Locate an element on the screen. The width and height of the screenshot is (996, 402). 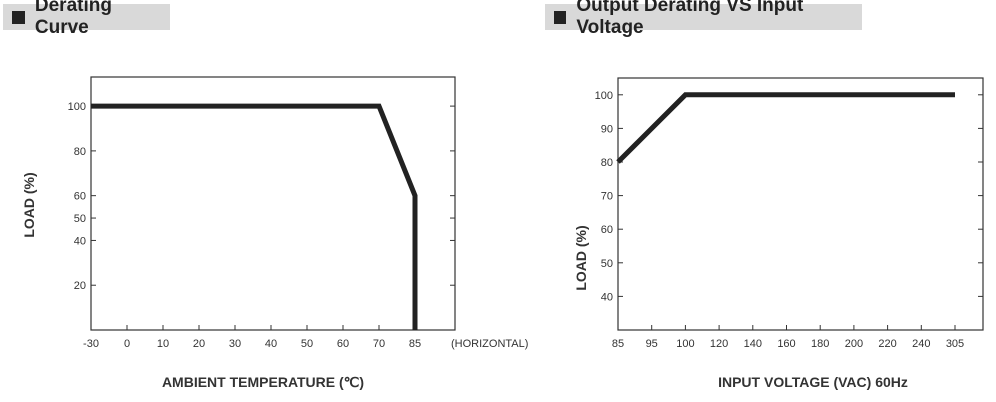
x-tick-label: 140 is located at coordinates (753, 344).